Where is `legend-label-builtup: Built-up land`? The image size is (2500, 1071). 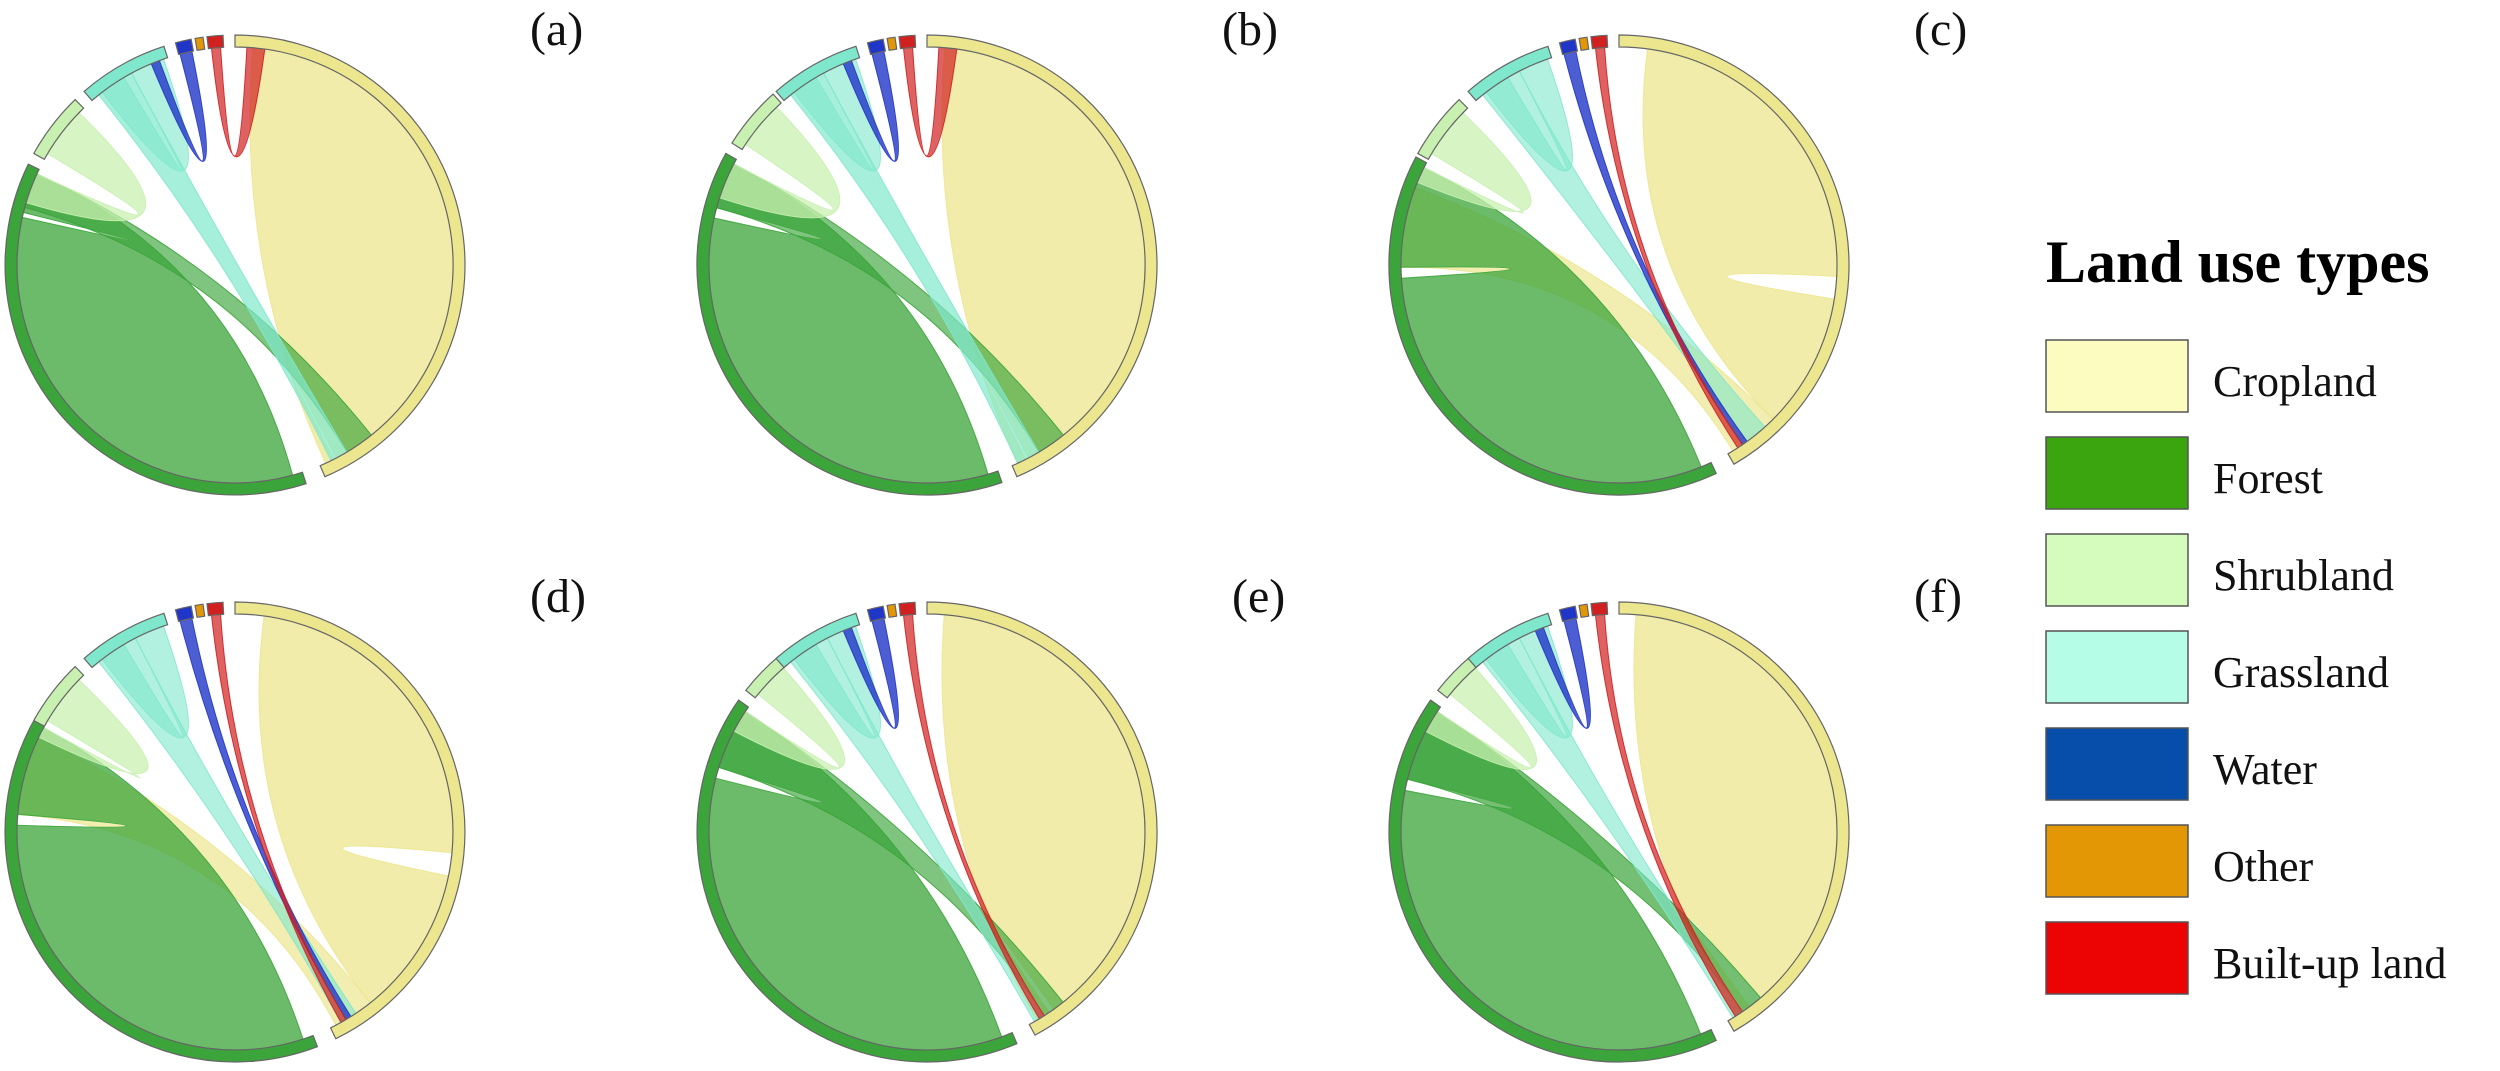
legend-label-builtup: Built-up land is located at coordinates (2329, 963).